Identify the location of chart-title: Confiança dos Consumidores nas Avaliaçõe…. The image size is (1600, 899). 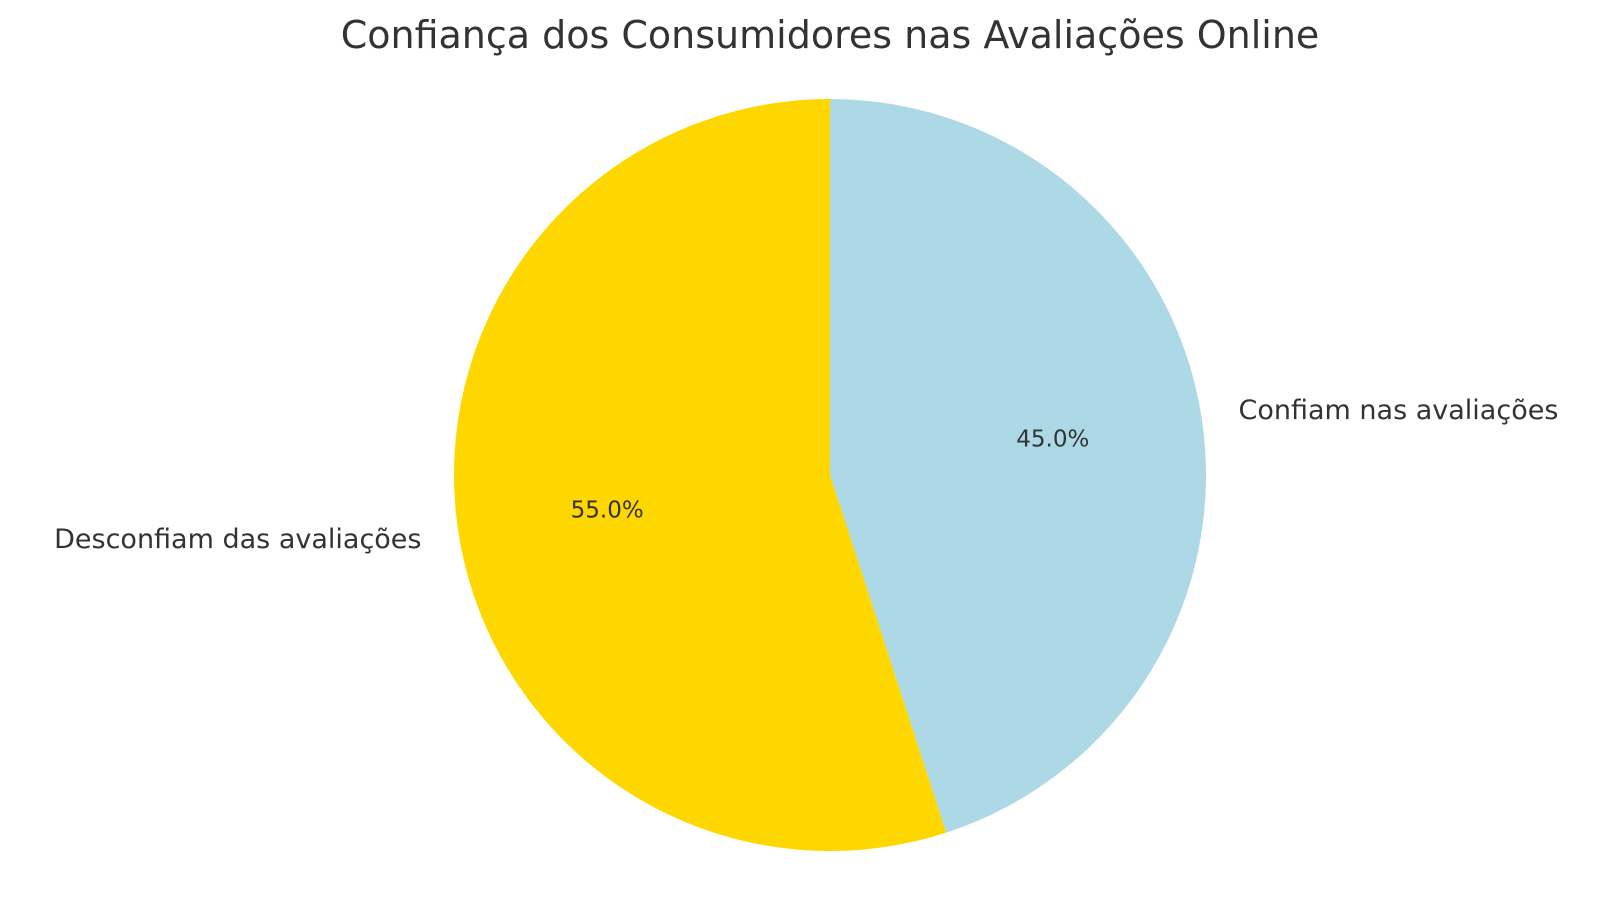
(830, 35).